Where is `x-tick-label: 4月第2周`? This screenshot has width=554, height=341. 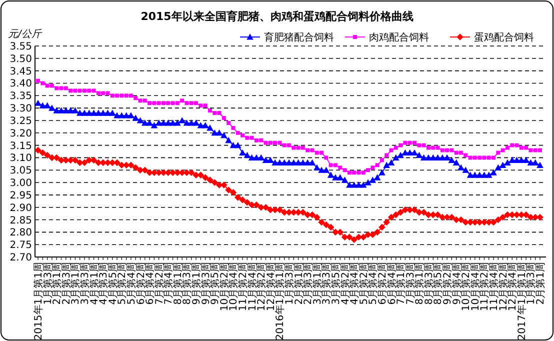 x-tick-label: 4月第2周 is located at coordinates (345, 283).